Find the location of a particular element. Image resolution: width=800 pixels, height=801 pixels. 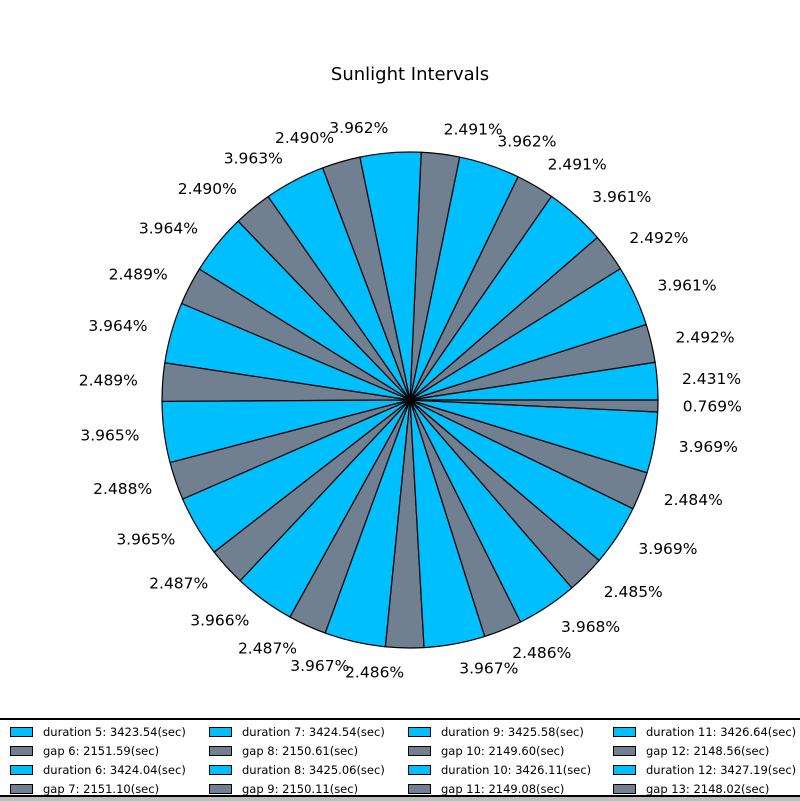

legend-item: duration 12: 3427.19(sec) is located at coordinates (700, 769).